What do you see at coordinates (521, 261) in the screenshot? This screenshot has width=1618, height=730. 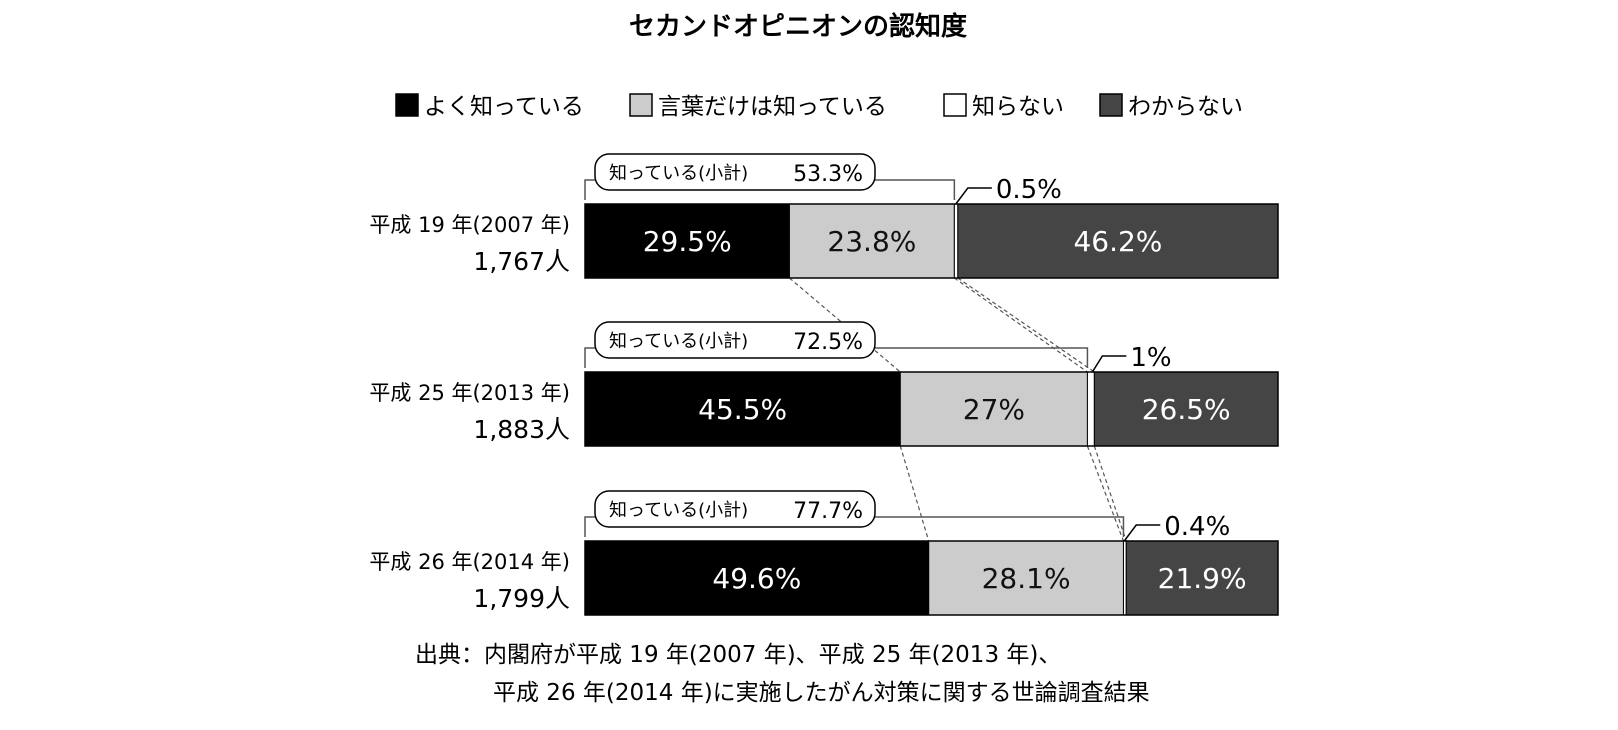 I see `category-n-1: 1,767人` at bounding box center [521, 261].